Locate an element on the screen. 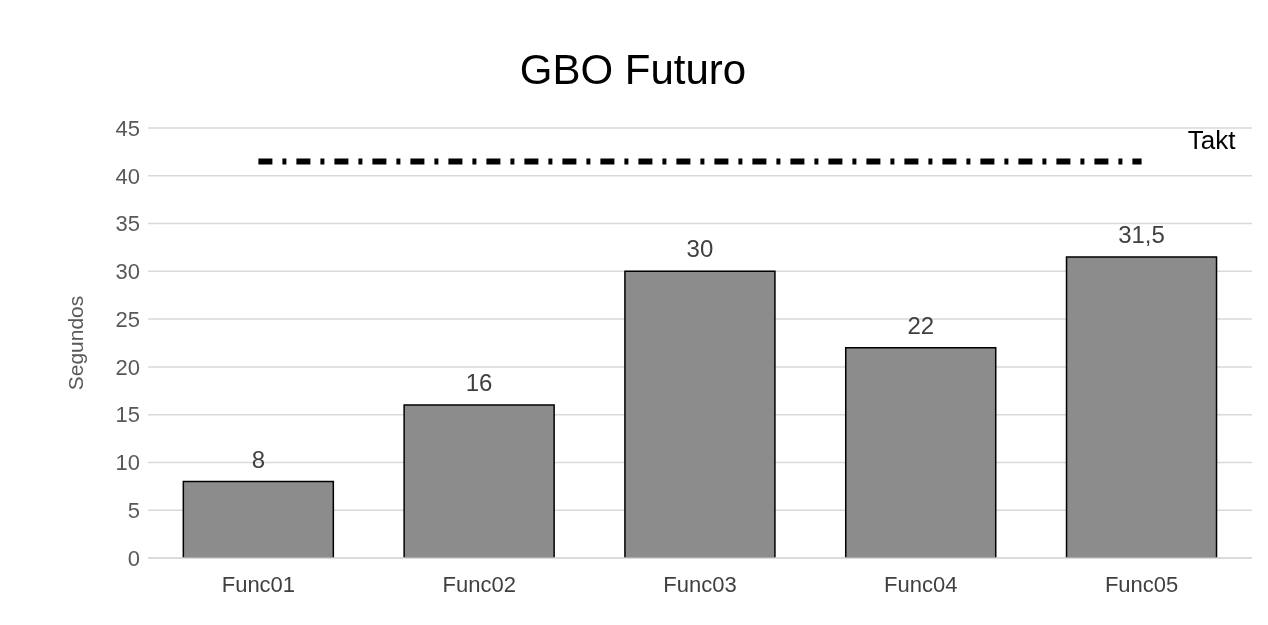  chart-title: GBO Futuro is located at coordinates (633, 70).